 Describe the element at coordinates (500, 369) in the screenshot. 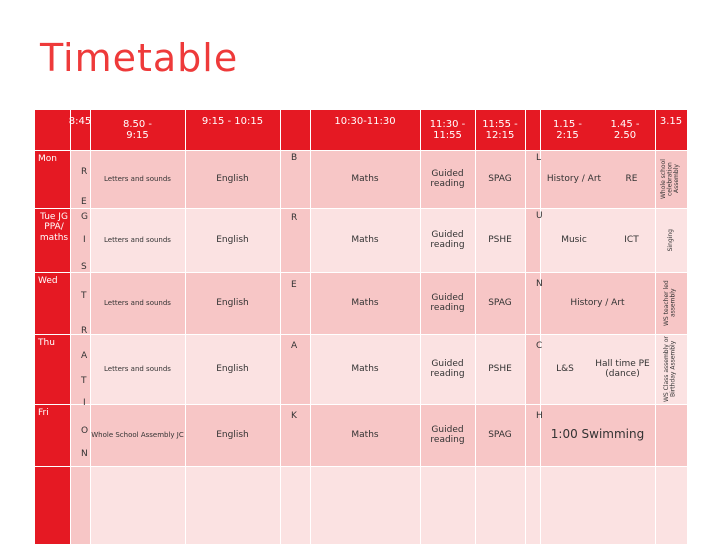

I see `thu-pshe: PSHE` at that location.